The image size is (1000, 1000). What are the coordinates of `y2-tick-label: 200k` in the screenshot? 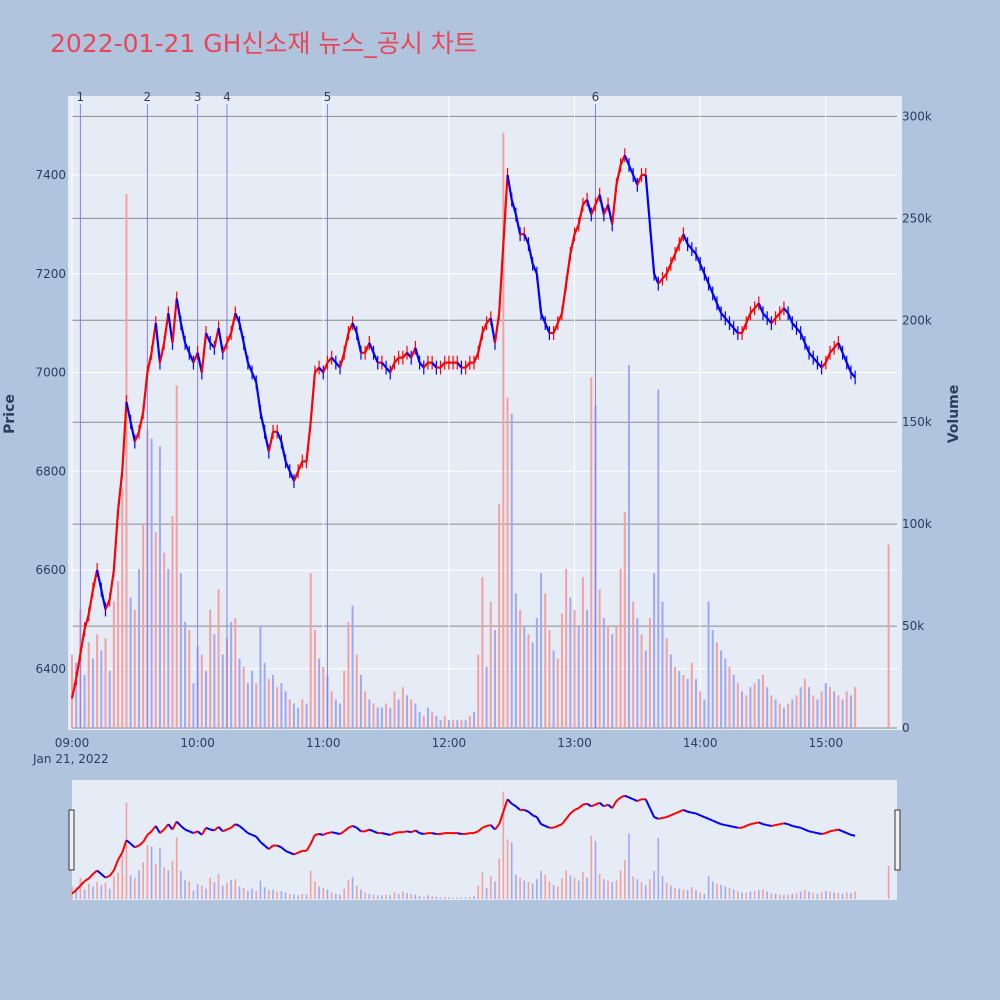 It's located at (917, 320).